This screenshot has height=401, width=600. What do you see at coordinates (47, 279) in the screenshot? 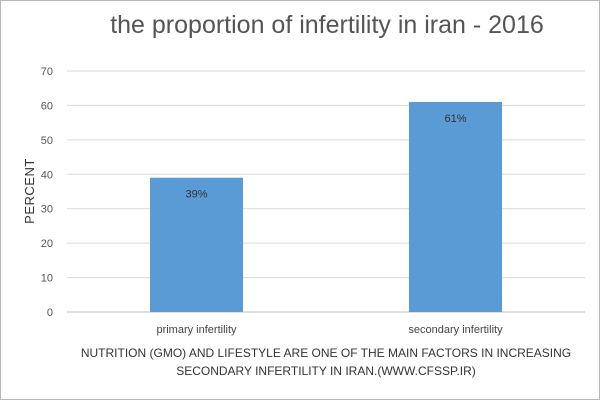
I see `y-tick-label: 10` at bounding box center [47, 279].